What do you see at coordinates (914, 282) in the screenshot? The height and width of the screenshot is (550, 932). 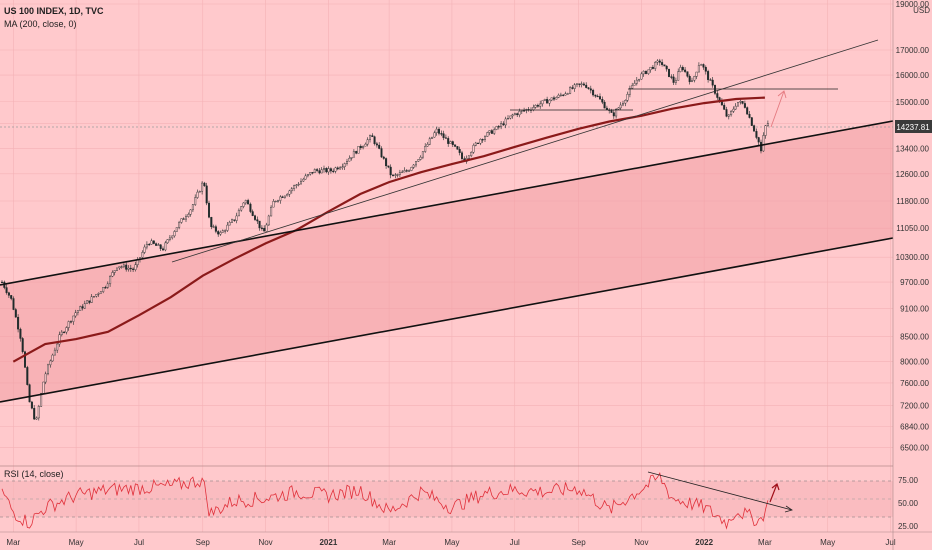 I see `y-tick-label: 9700.00` at bounding box center [914, 282].